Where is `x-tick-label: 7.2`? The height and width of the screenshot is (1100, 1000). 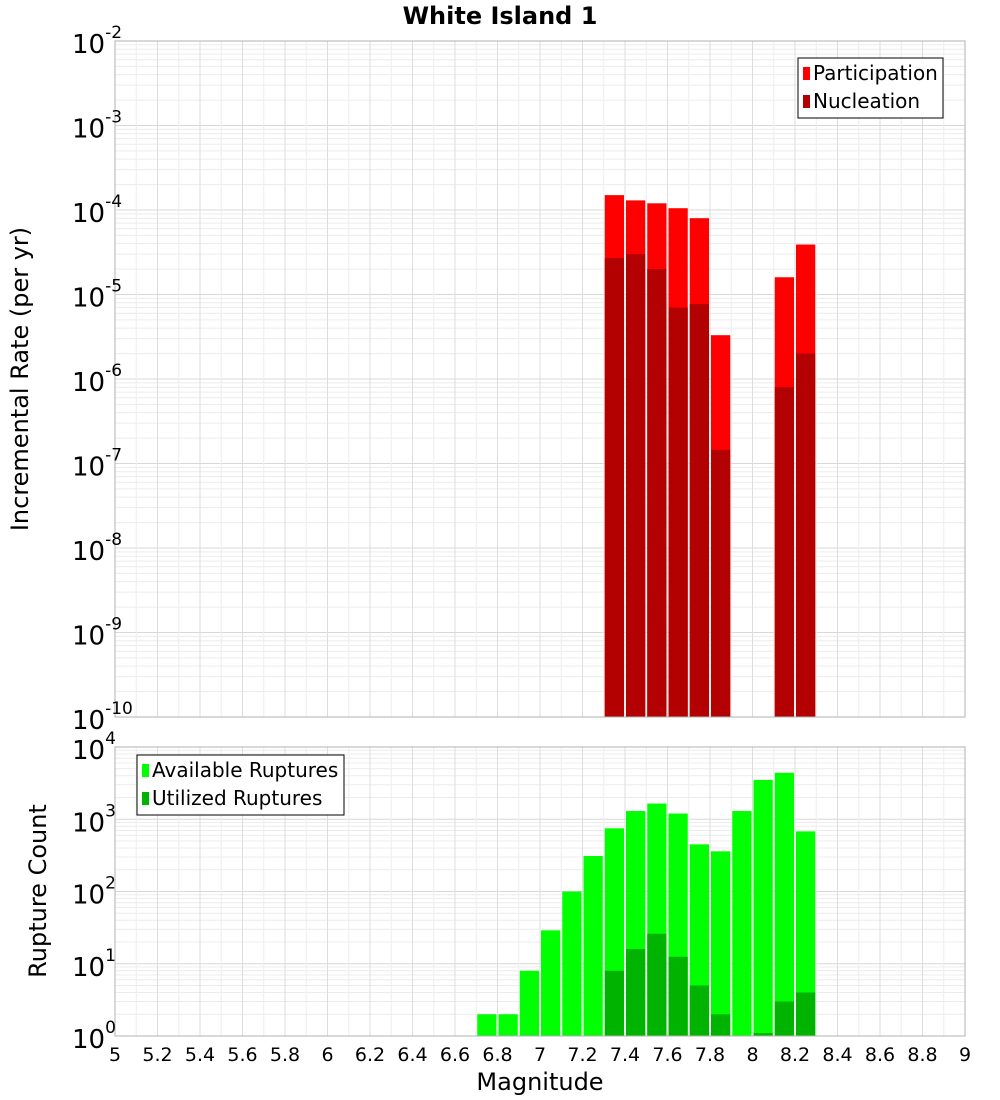
x-tick-label: 7.2 is located at coordinates (582, 1055).